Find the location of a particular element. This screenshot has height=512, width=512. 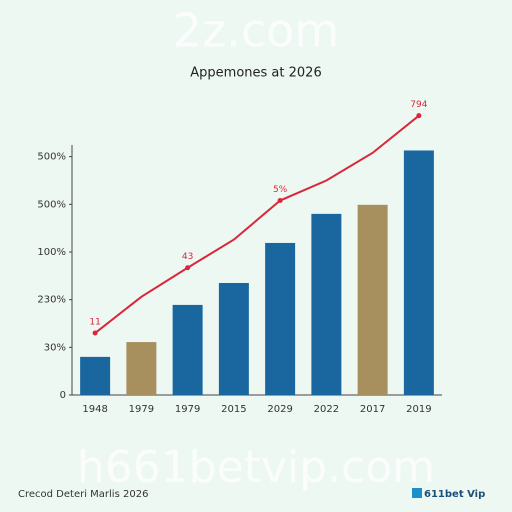

watermark: h661betvip.com is located at coordinates (256, 467).